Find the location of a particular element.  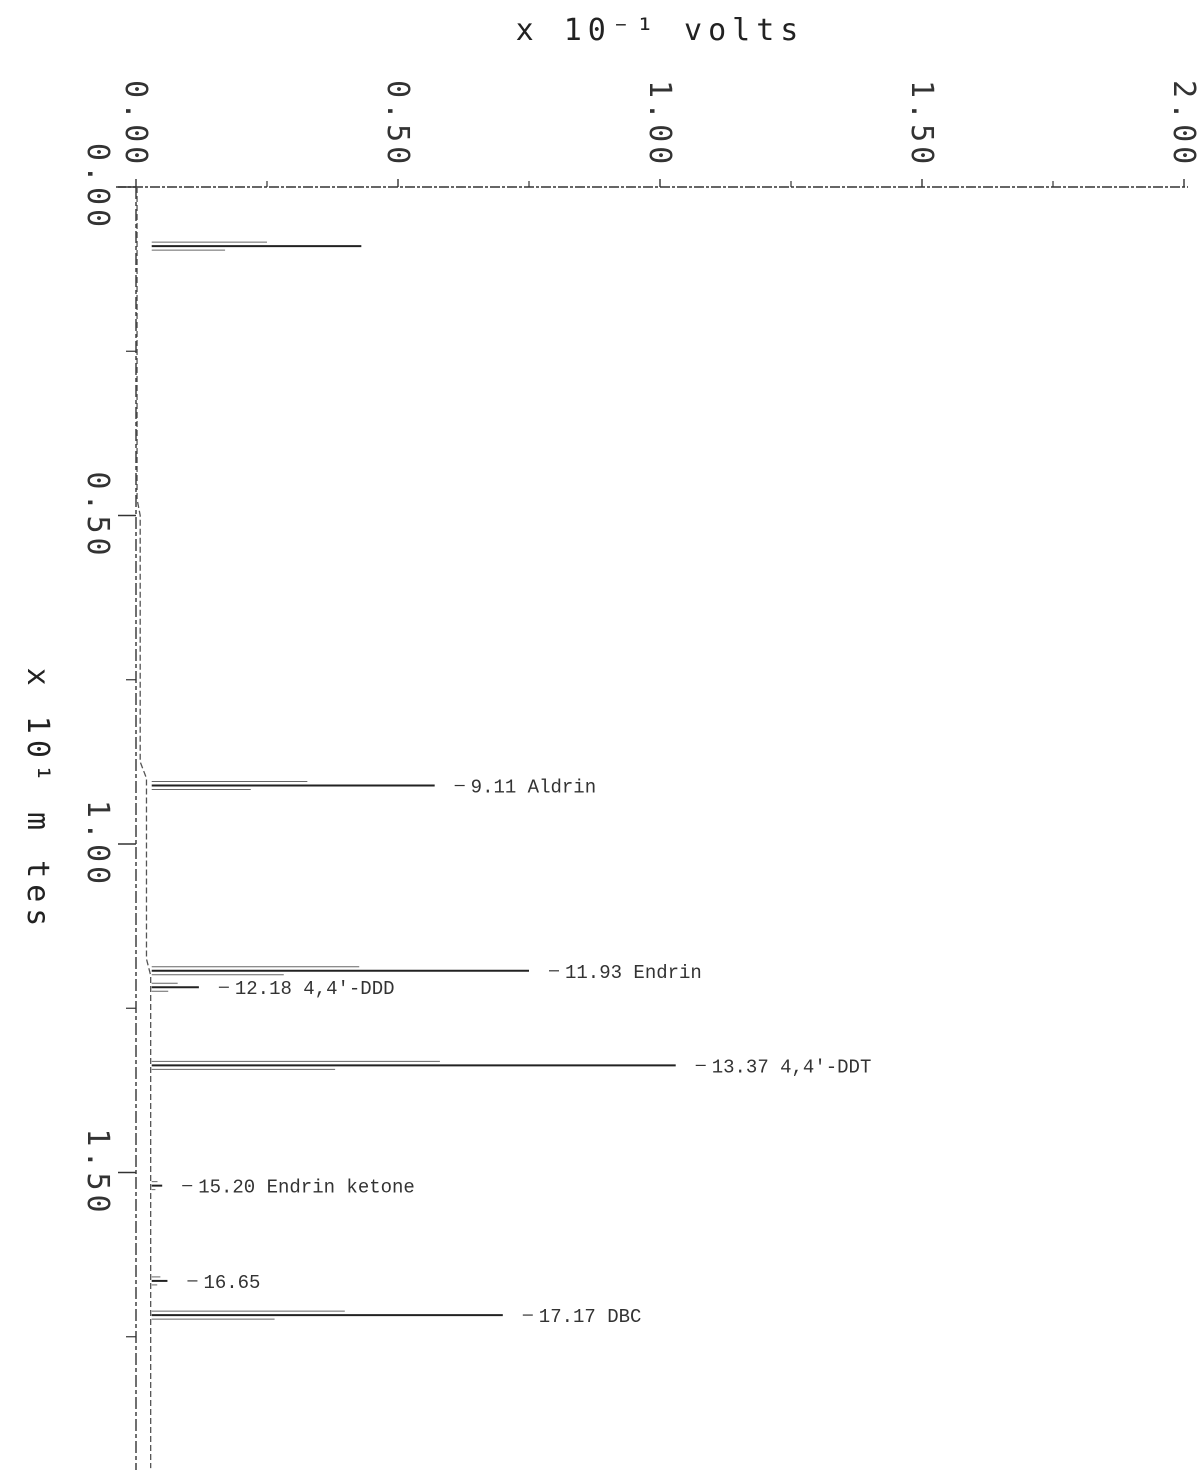

x-tick-label: 1.00 is located at coordinates (659, 124).